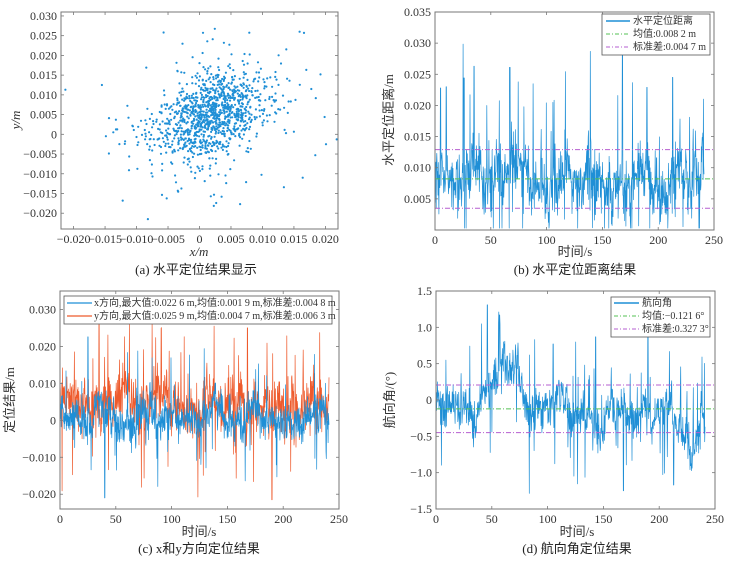  What do you see at coordinates (417, 74) in the screenshot?
I see `y-tick-label: 0.025` at bounding box center [417, 74].